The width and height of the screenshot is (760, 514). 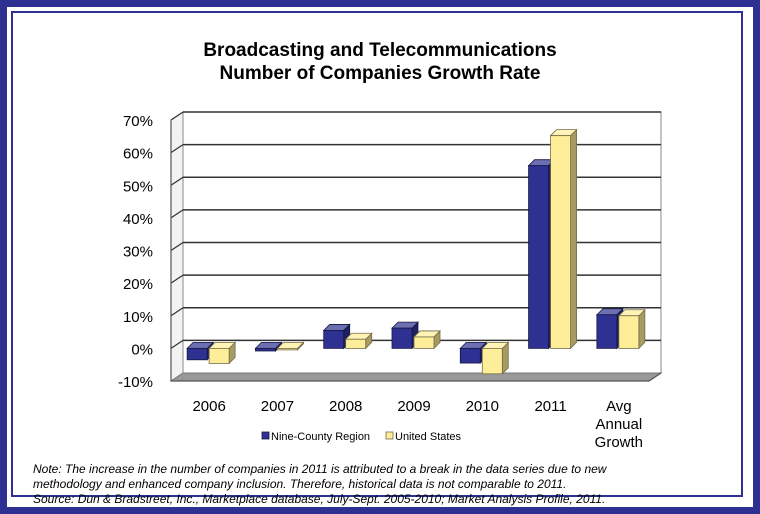 I want to click on y-tick-label: 10%, so click(x=138, y=317).